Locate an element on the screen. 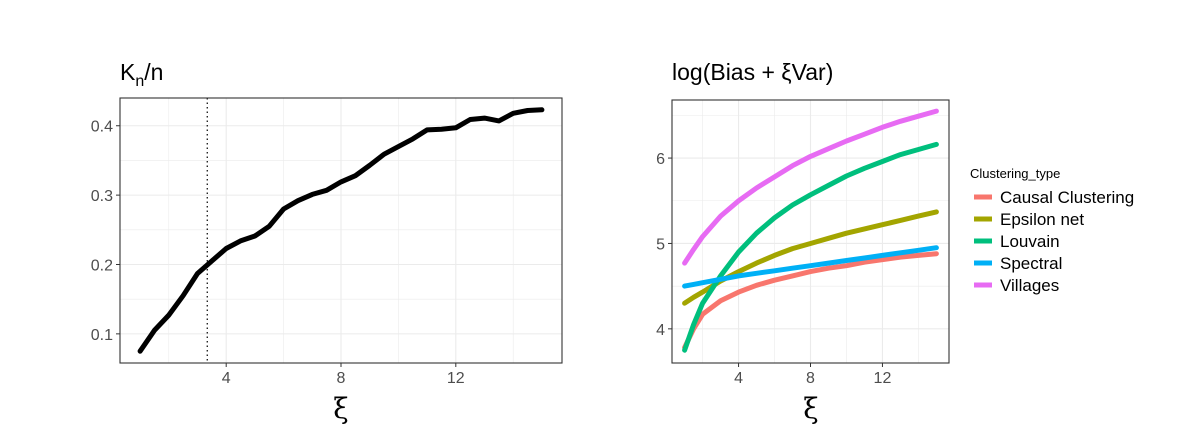 The image size is (1200, 446). legend-title: Clustering_type is located at coordinates (1015, 173).